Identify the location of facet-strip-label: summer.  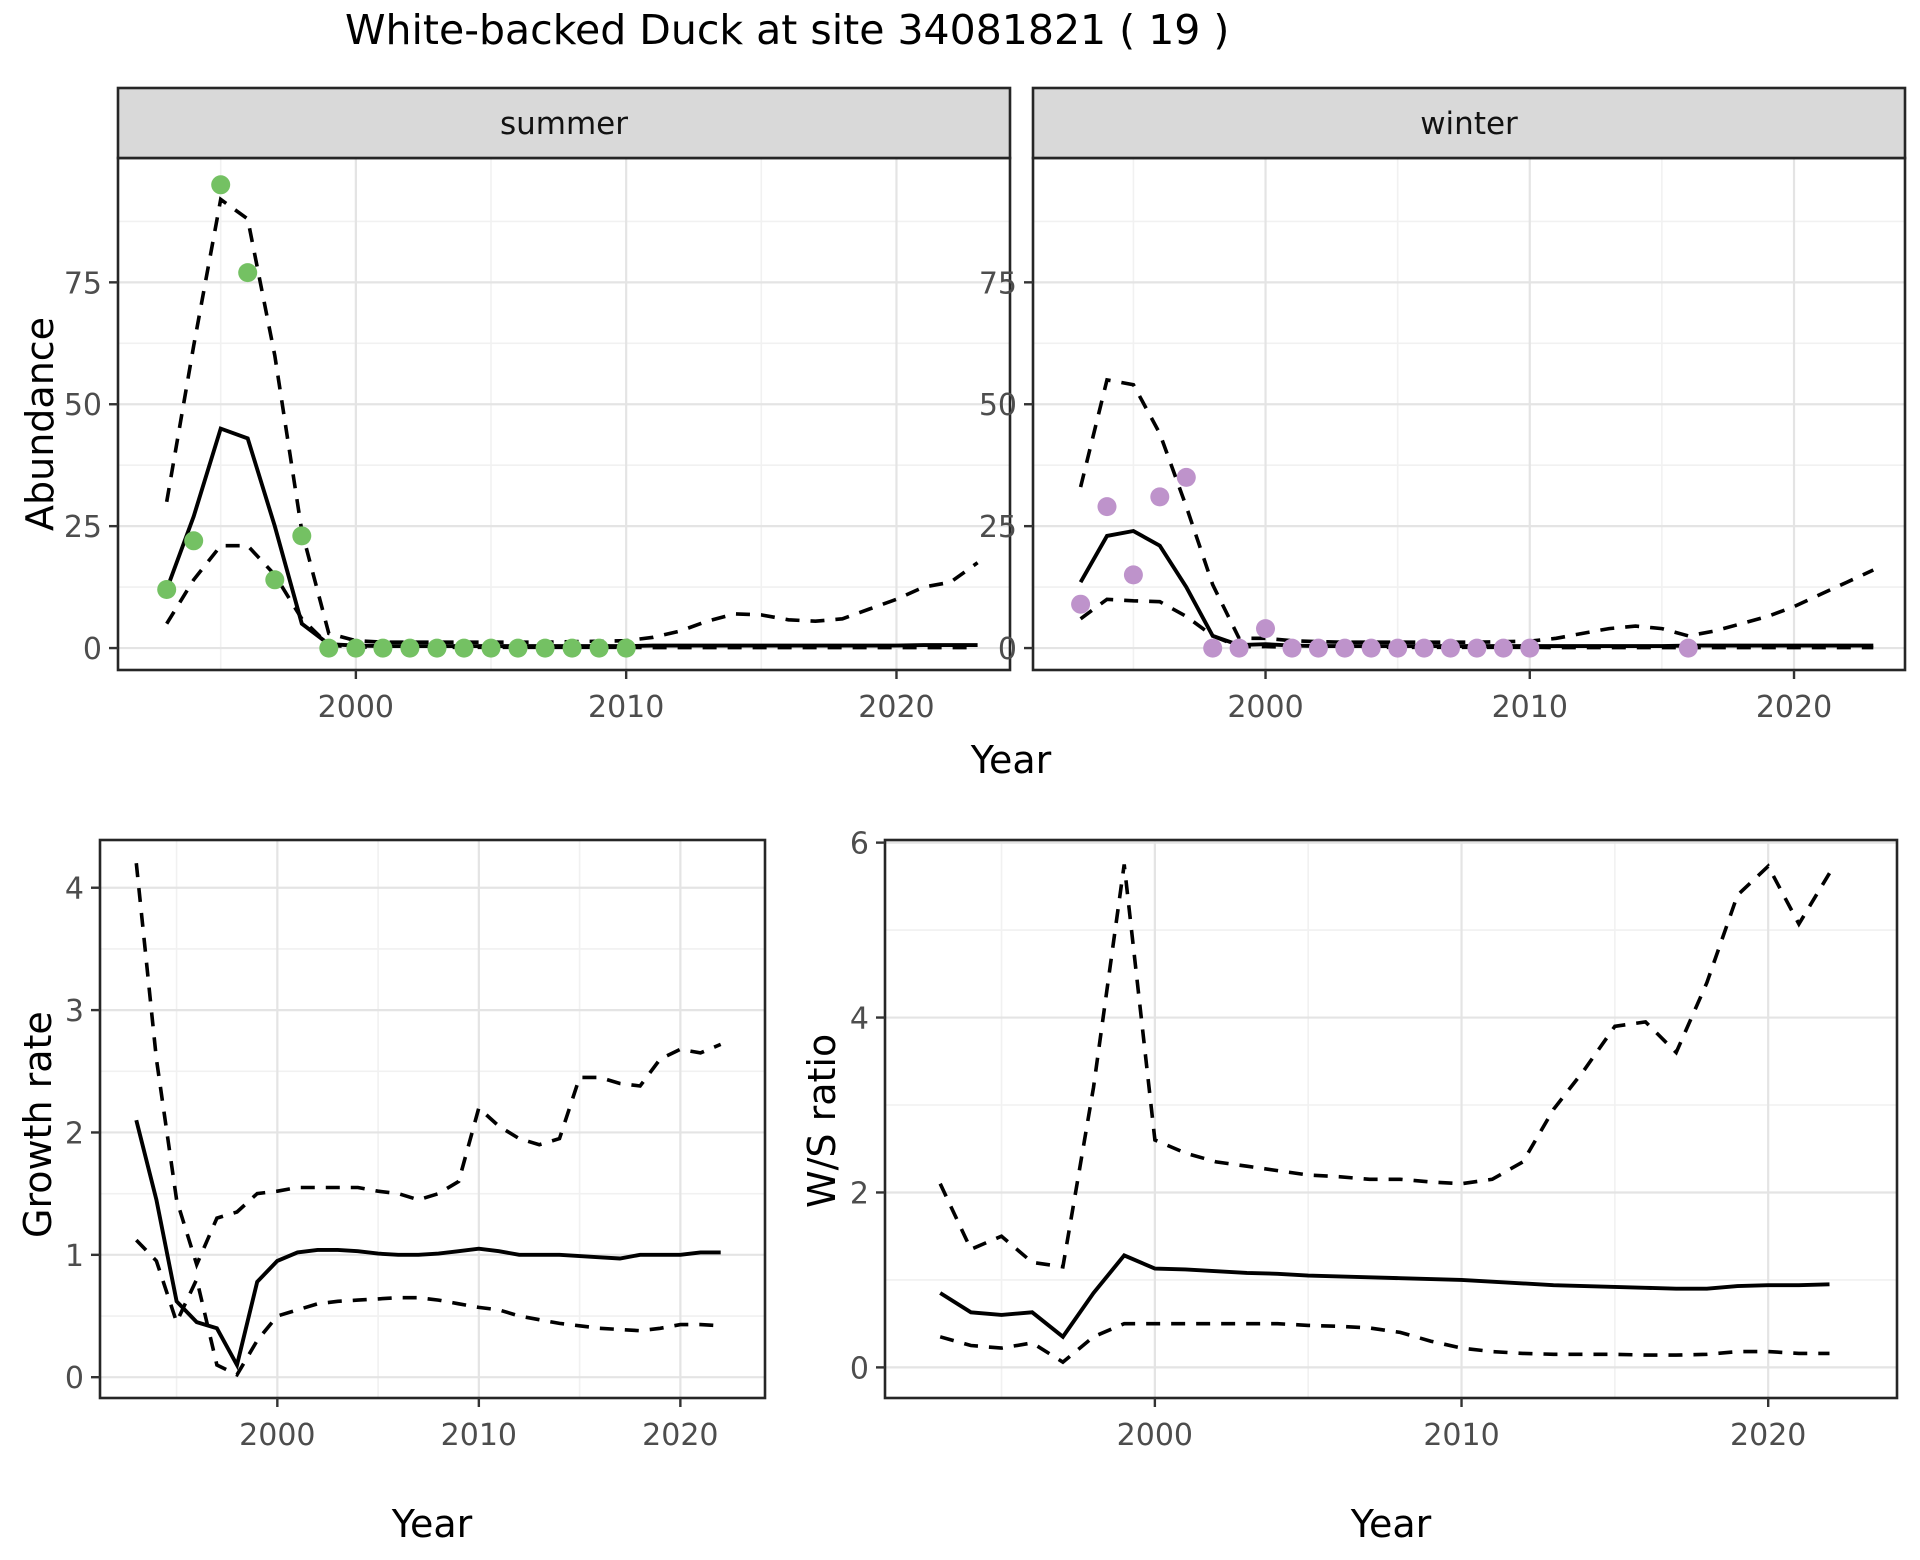
(564, 124).